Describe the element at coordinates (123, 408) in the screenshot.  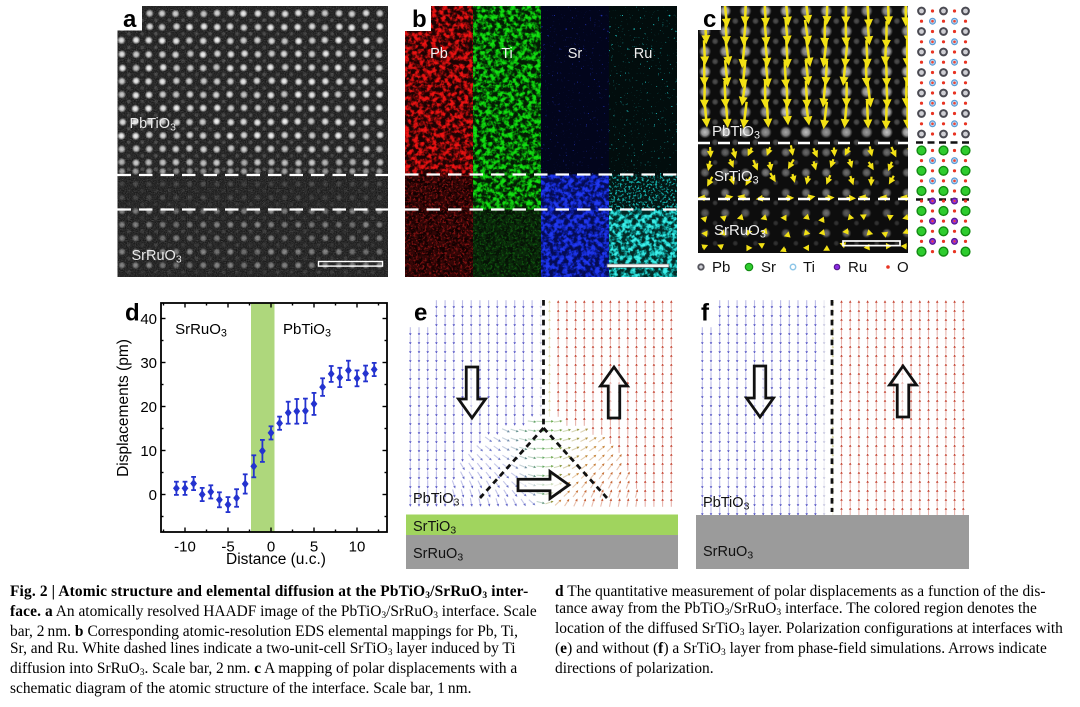
I see `svg-text: Displacements (pm)` at that location.